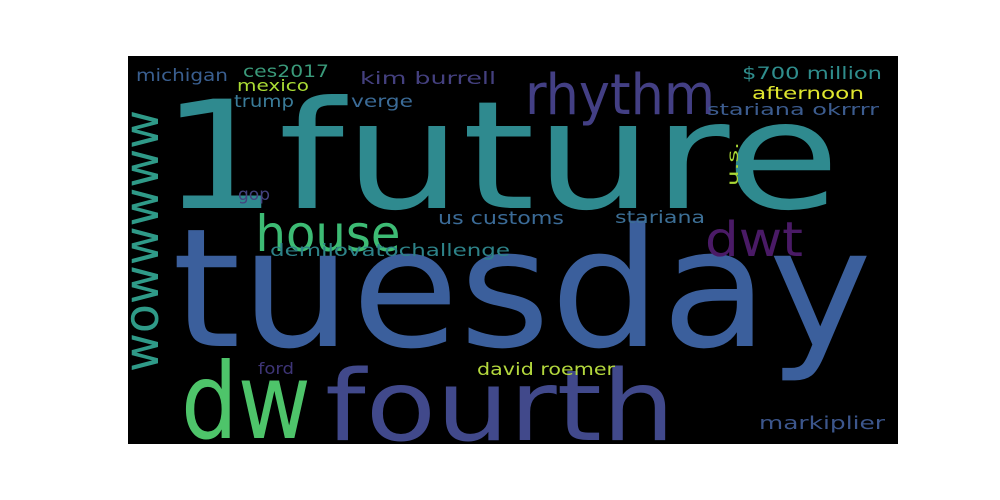  Describe the element at coordinates (501, 218) in the screenshot. I see `word-us-customs: us customs` at that location.